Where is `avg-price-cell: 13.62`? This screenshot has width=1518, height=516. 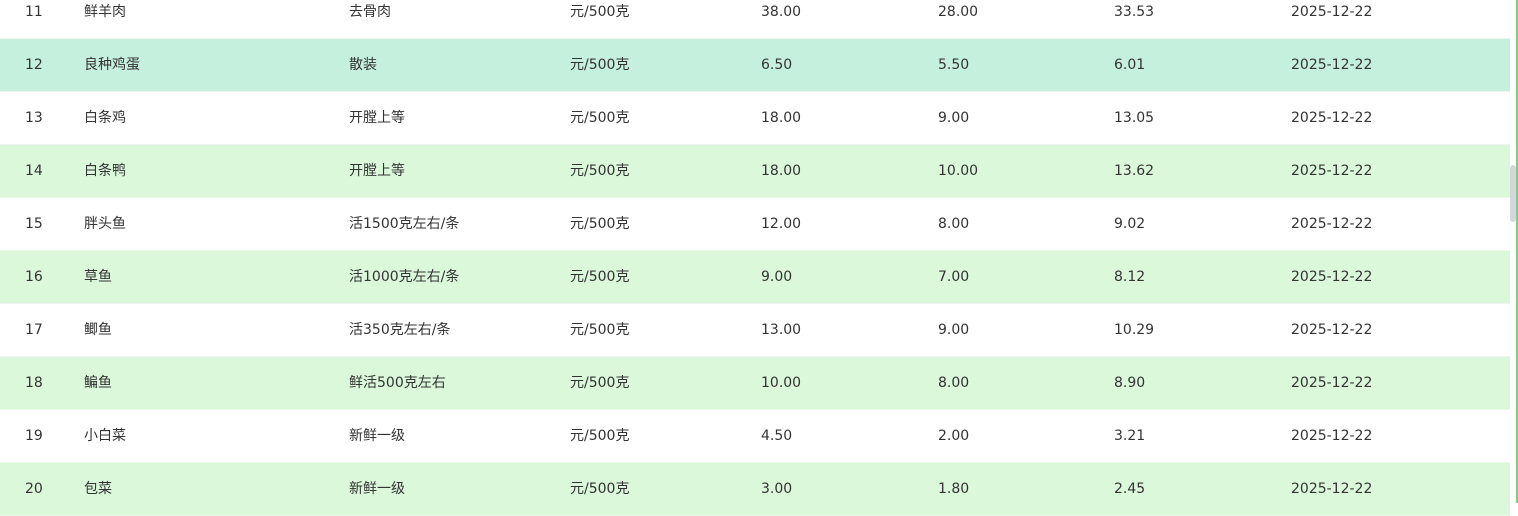 avg-price-cell: 13.62 is located at coordinates (1134, 171).